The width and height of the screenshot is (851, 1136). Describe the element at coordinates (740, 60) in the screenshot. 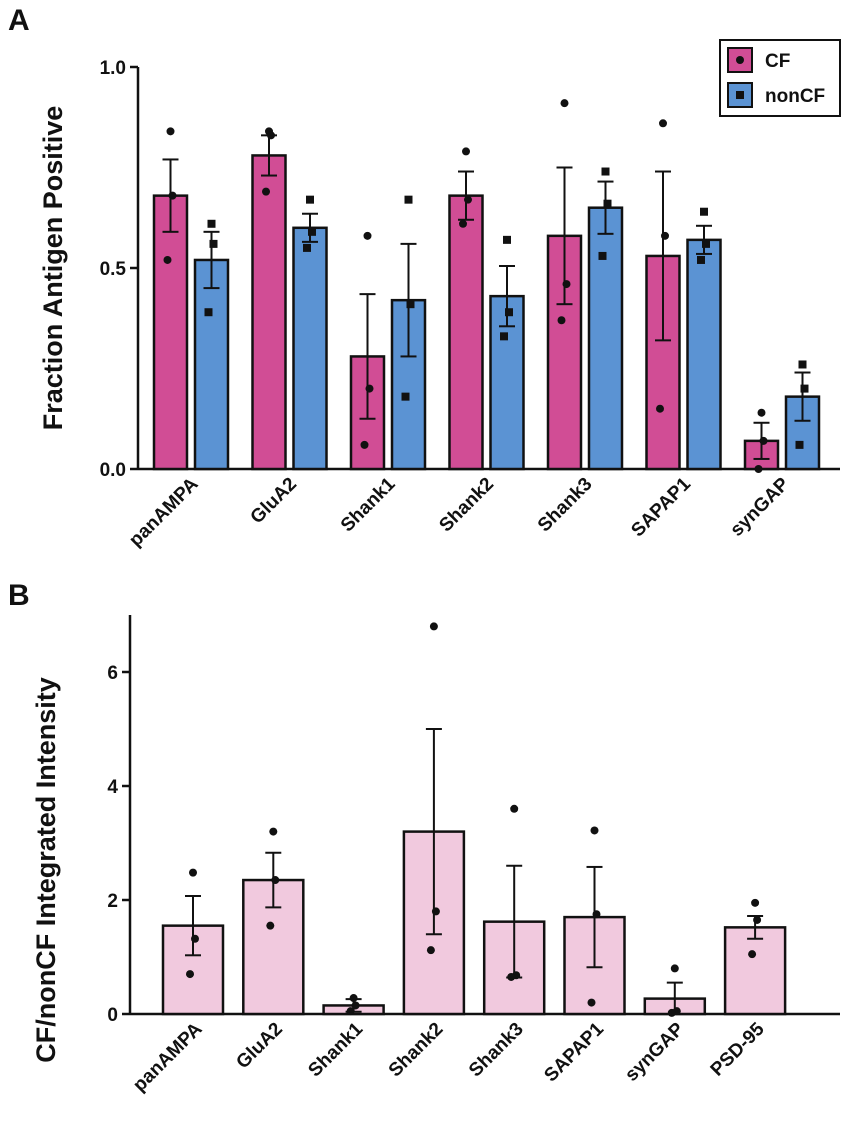

I see `legend-marker-cf` at that location.